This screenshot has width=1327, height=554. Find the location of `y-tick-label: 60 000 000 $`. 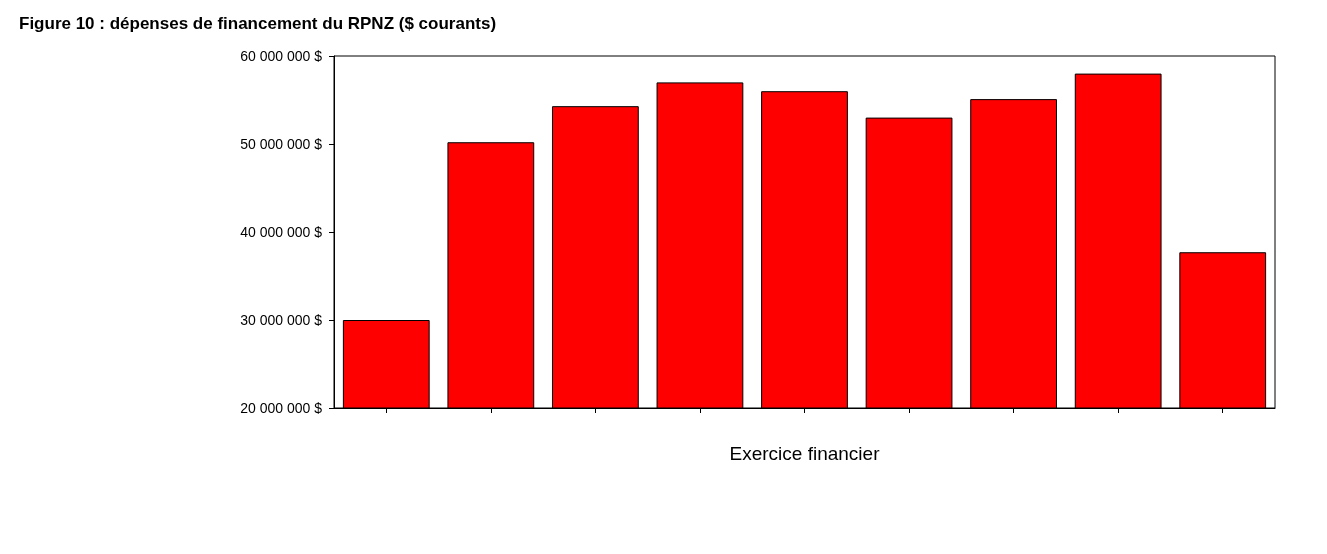

y-tick-label: 60 000 000 $ is located at coordinates (281, 56).